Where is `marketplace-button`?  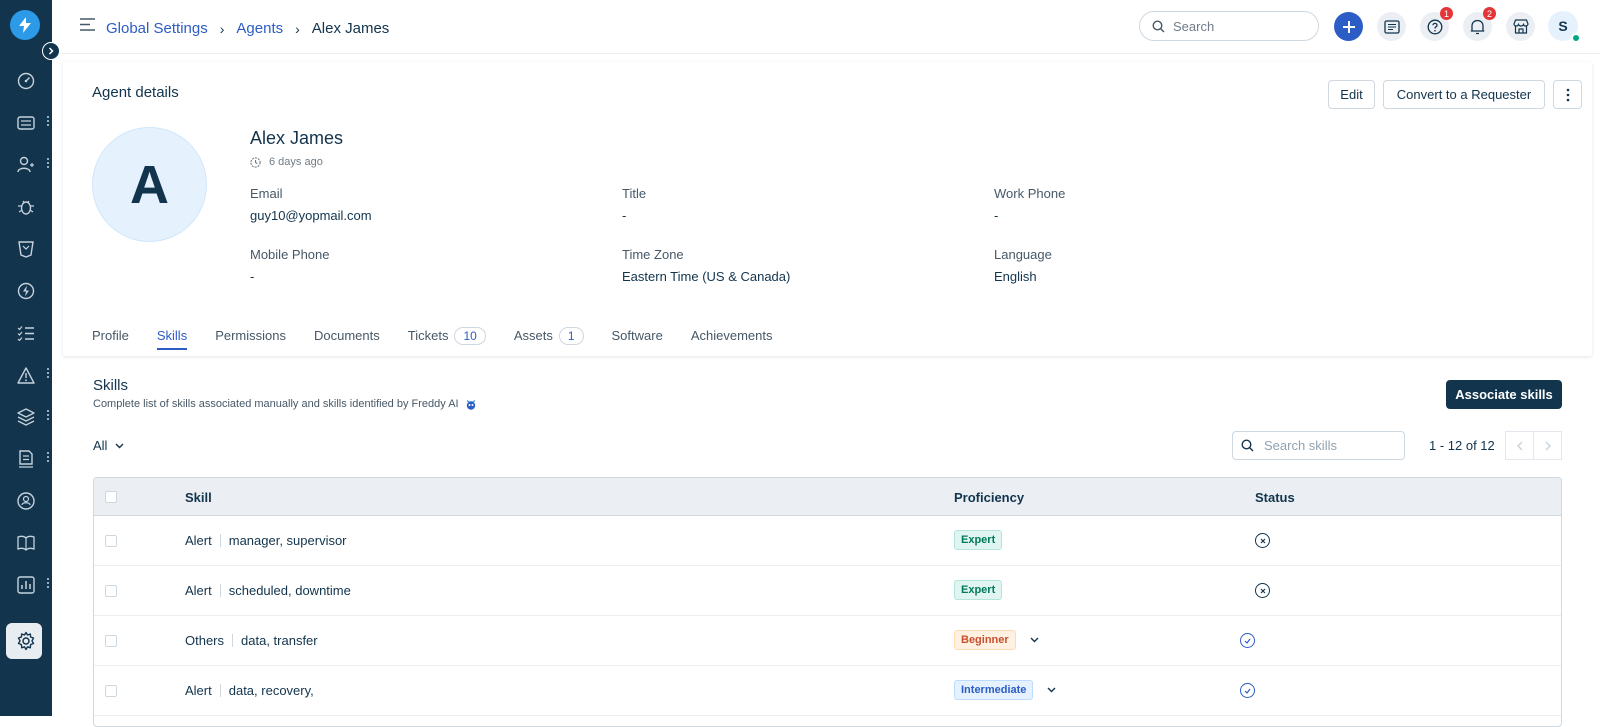 marketplace-button is located at coordinates (1520, 26).